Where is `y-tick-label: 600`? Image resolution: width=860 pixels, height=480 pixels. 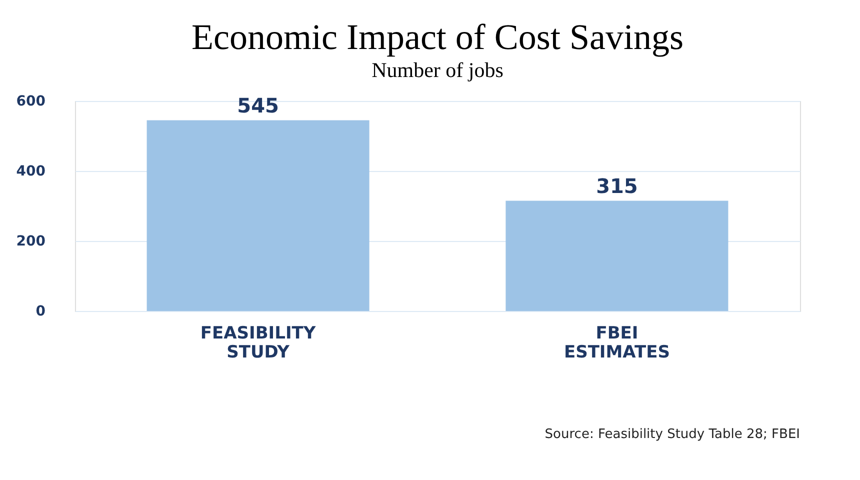 y-tick-label: 600 is located at coordinates (31, 102).